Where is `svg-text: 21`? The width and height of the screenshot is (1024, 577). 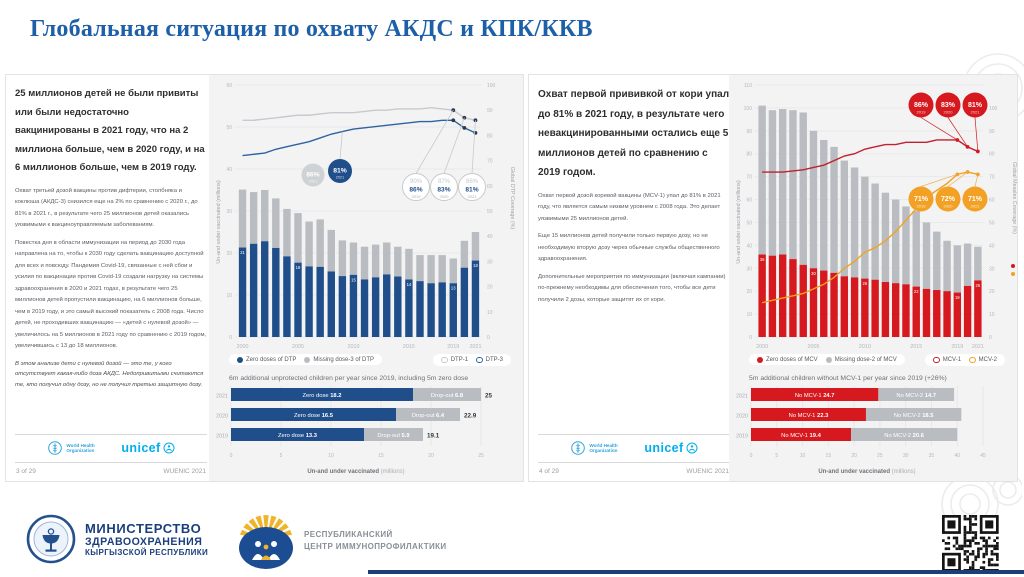 svg-text: 21 is located at coordinates (242, 252).